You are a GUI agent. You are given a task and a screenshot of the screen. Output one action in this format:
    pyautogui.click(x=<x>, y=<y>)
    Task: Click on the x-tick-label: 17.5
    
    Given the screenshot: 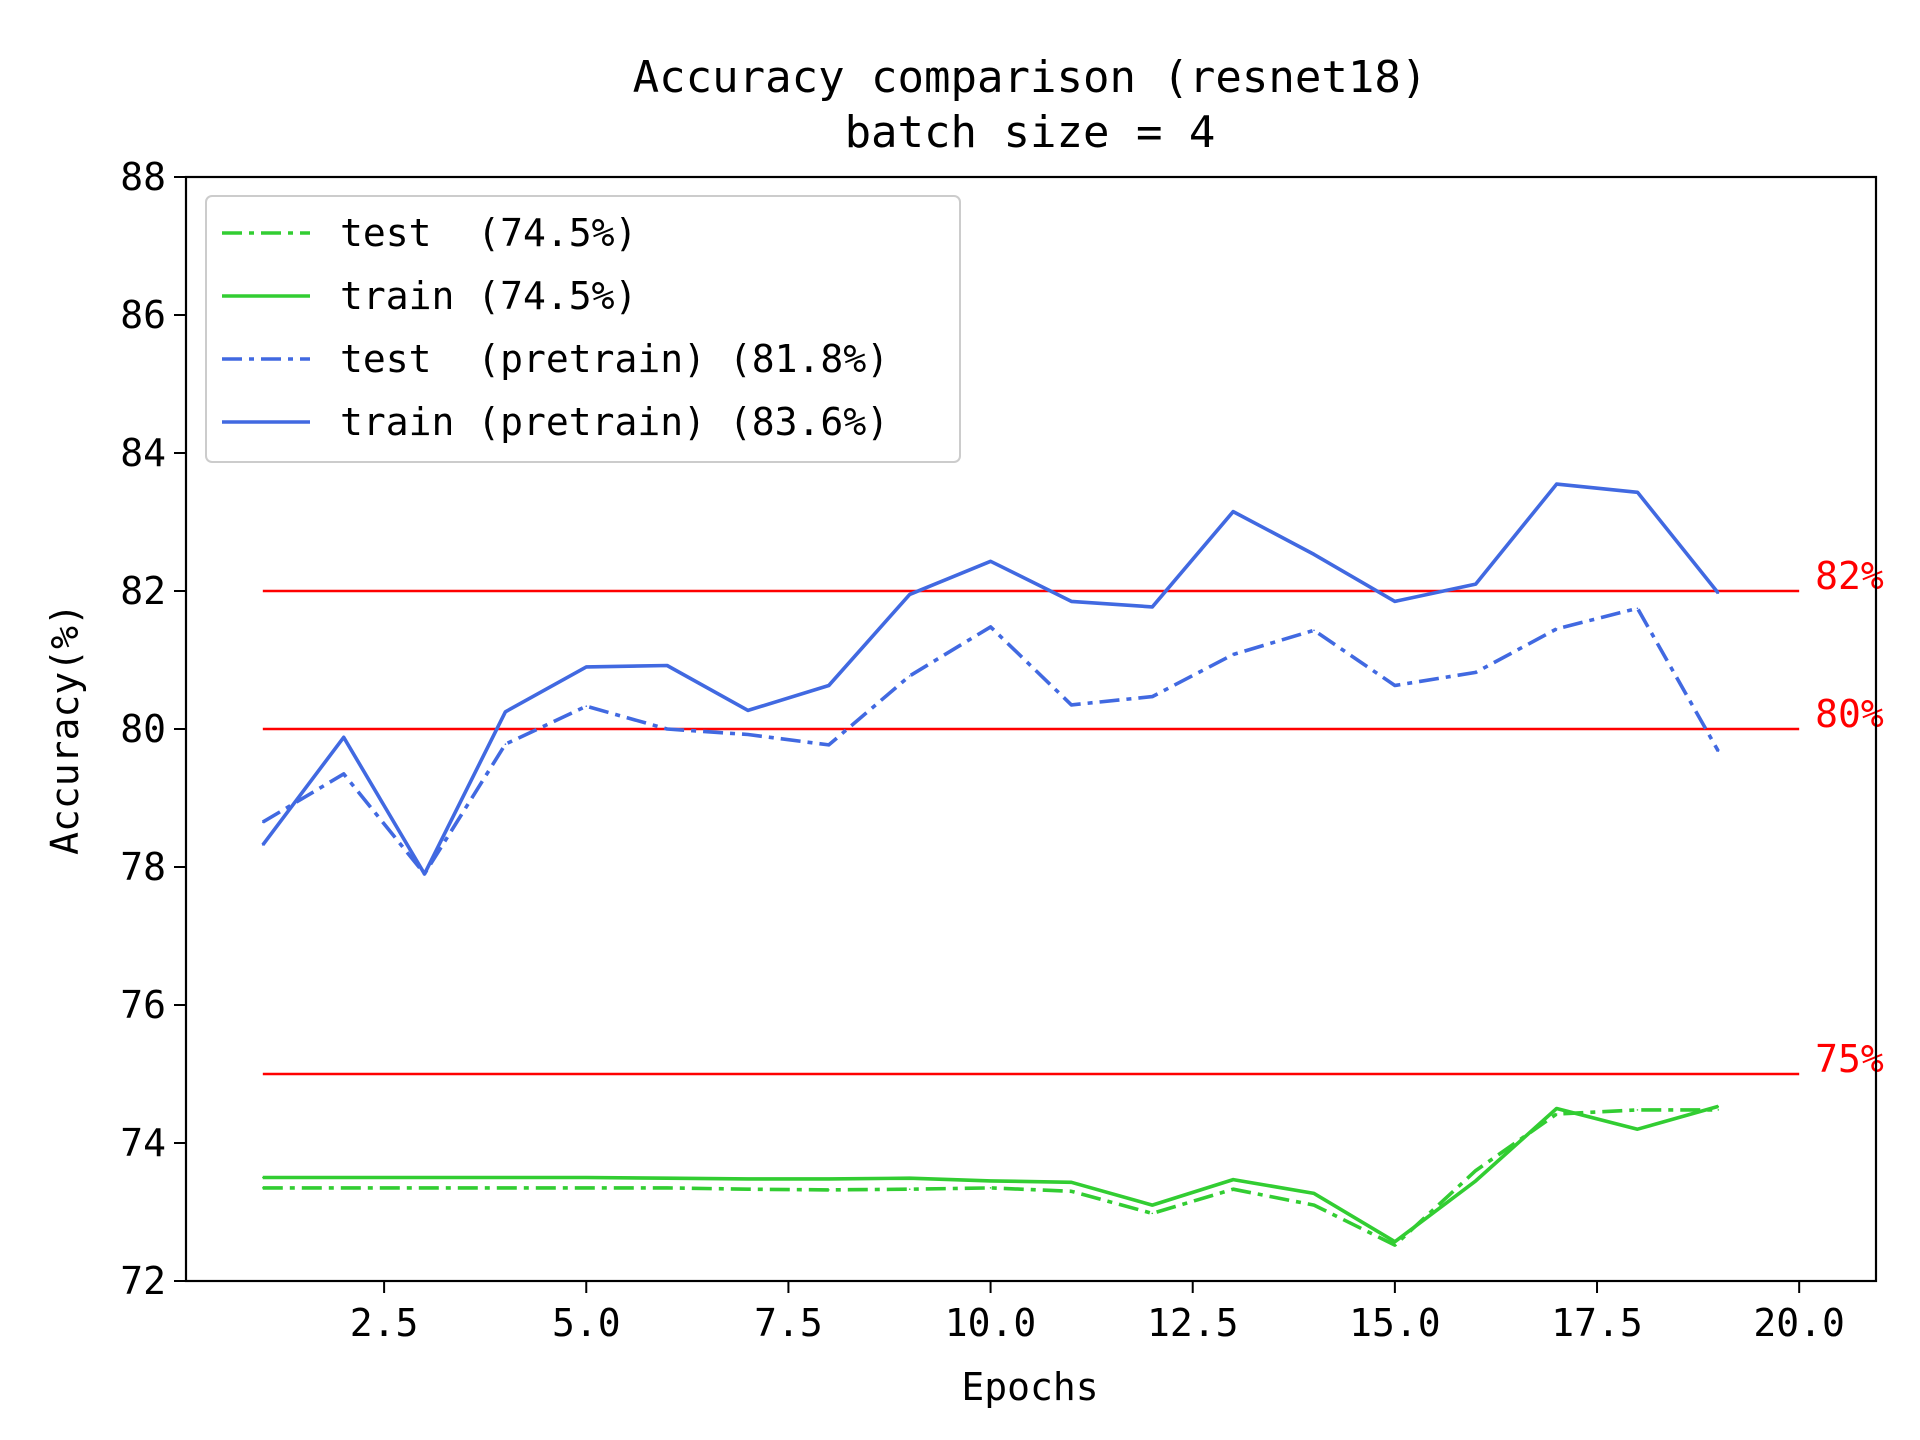 What is the action you would take?
    pyautogui.click(x=1597, y=1323)
    